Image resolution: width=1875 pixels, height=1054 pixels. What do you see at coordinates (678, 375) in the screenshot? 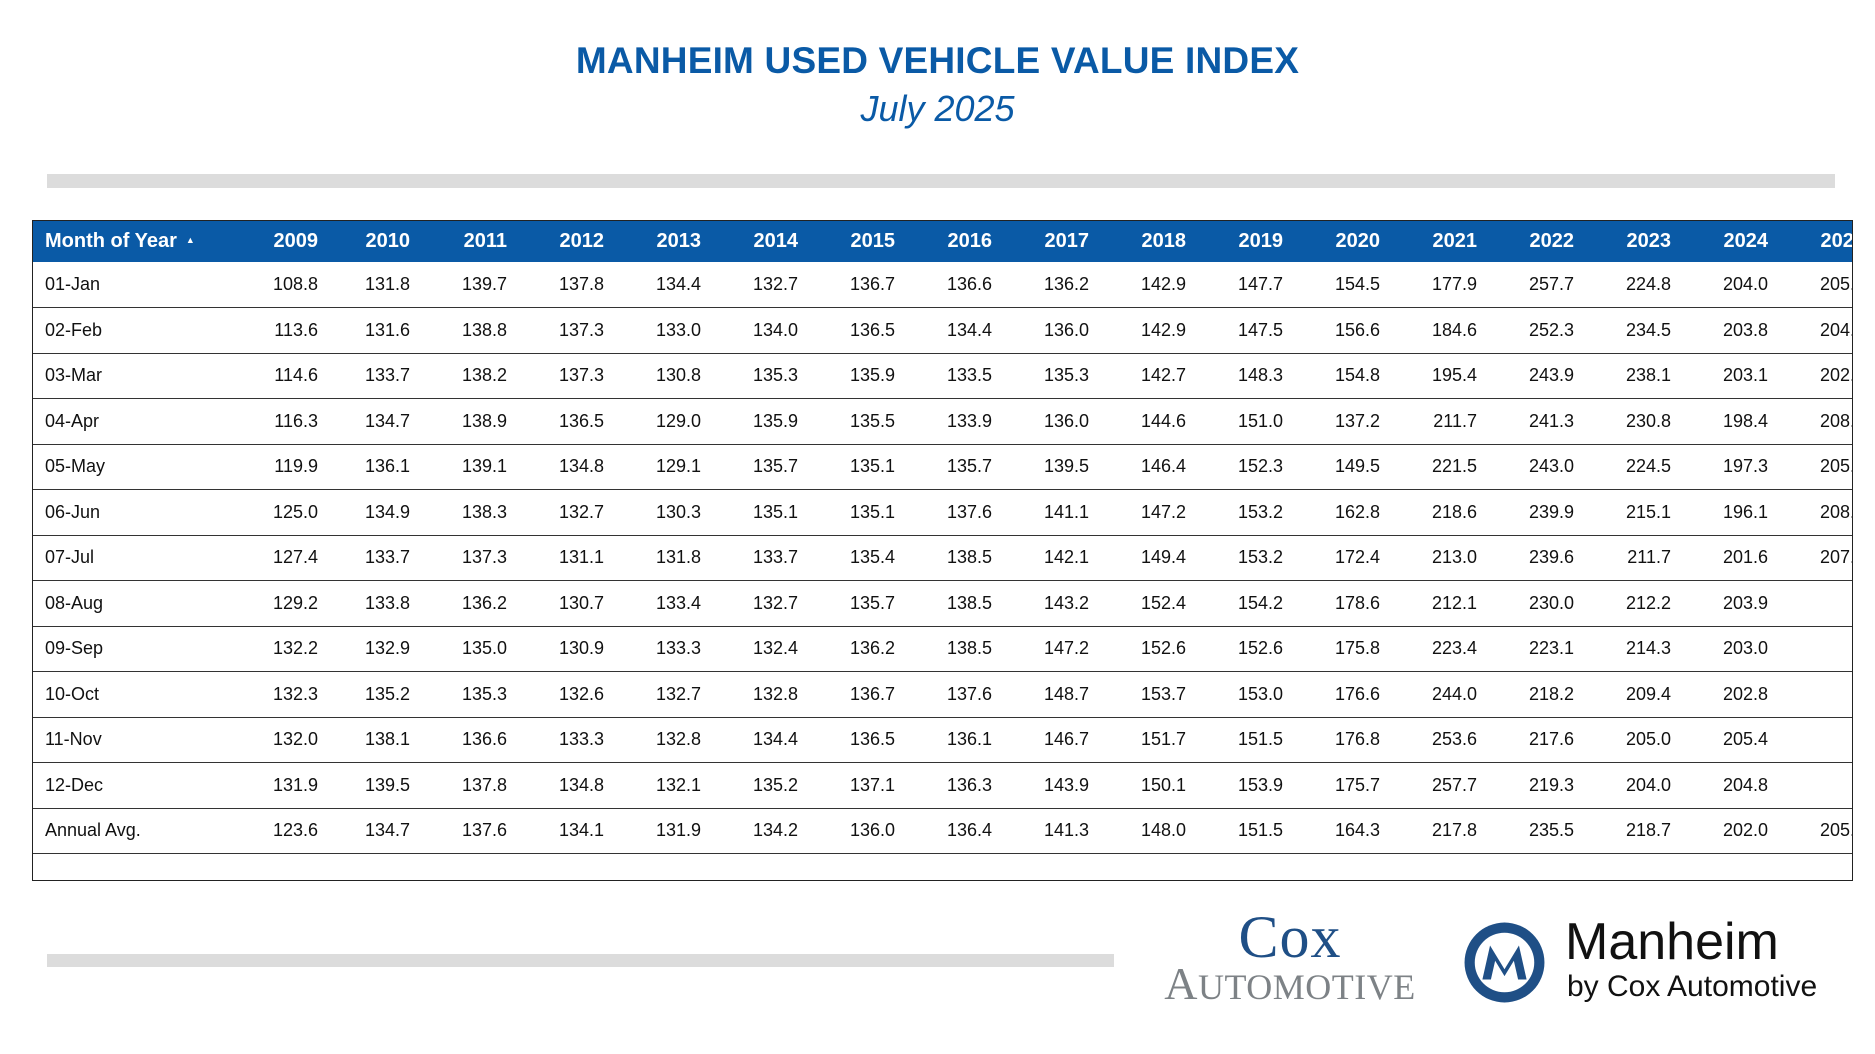
I see `index-value-cell: 130.8` at bounding box center [678, 375].